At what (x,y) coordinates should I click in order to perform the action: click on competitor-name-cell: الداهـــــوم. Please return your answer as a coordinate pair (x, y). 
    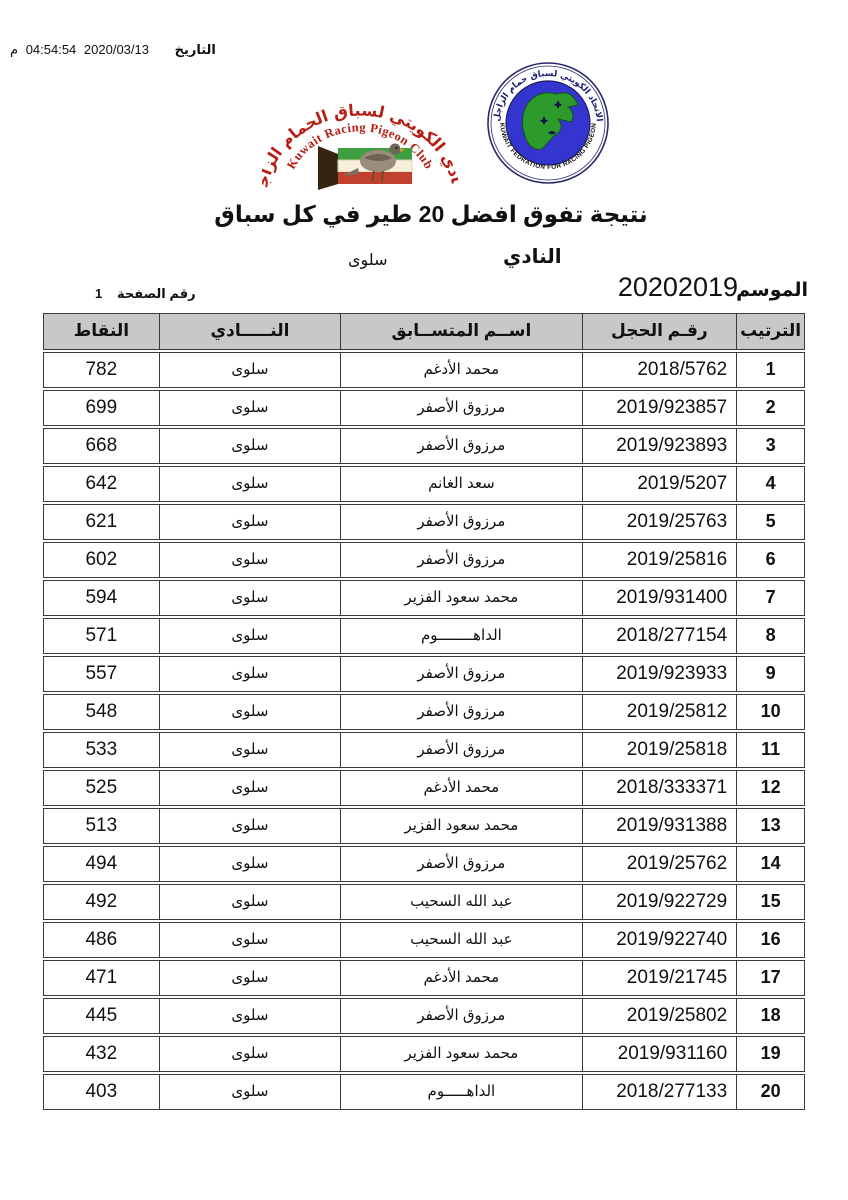
    Looking at the image, I should click on (460, 1092).